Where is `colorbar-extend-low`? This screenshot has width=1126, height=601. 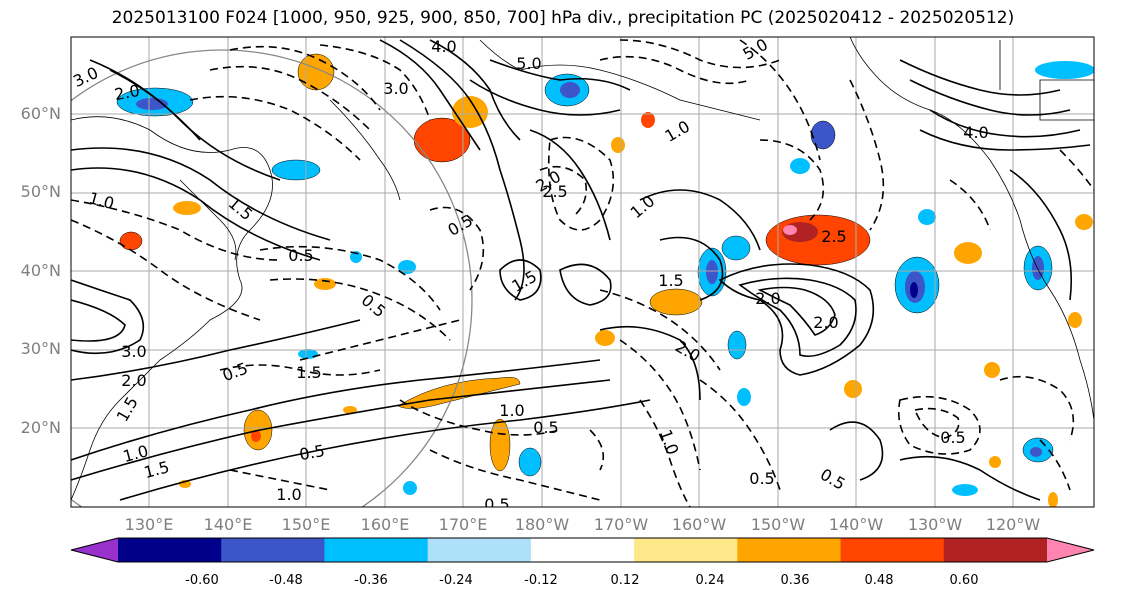
colorbar-extend-low is located at coordinates (94, 550).